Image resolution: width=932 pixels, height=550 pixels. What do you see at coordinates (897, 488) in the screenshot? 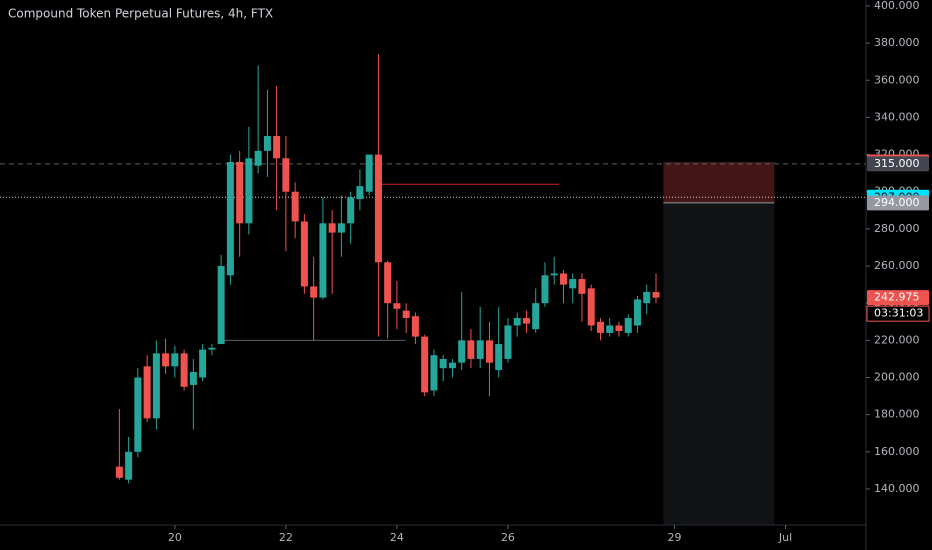
I see `y-tick-label: 140.000` at bounding box center [897, 488].